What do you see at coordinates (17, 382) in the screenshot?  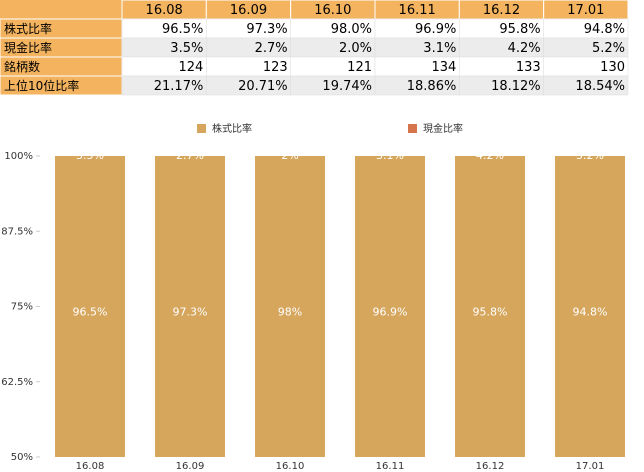 I see `y-tick-label: 62.5%` at bounding box center [17, 382].